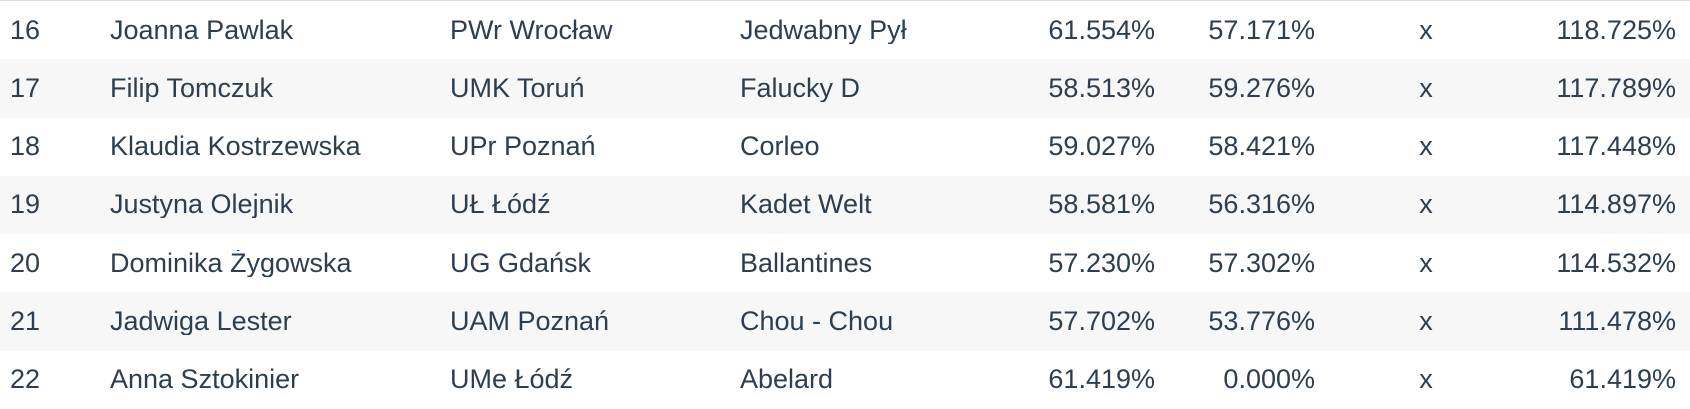 This screenshot has width=1690, height=409. Describe the element at coordinates (1261, 147) in the screenshot. I see `cell-score-round2: 58.421%` at that location.